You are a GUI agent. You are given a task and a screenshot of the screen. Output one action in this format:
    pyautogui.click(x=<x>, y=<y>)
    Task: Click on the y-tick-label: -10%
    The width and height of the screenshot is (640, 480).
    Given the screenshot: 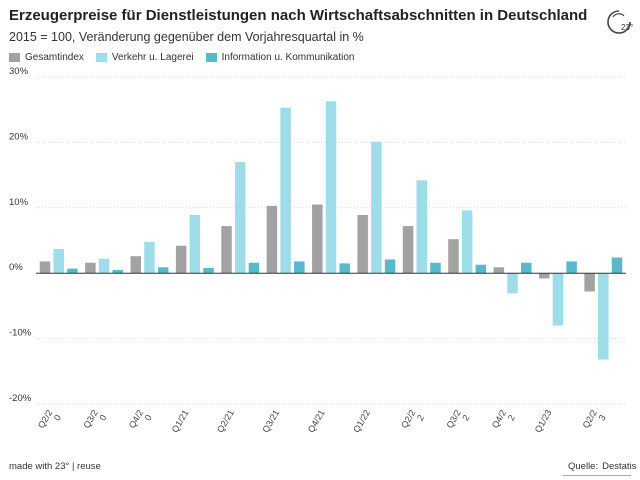 What is the action you would take?
    pyautogui.click(x=20, y=333)
    